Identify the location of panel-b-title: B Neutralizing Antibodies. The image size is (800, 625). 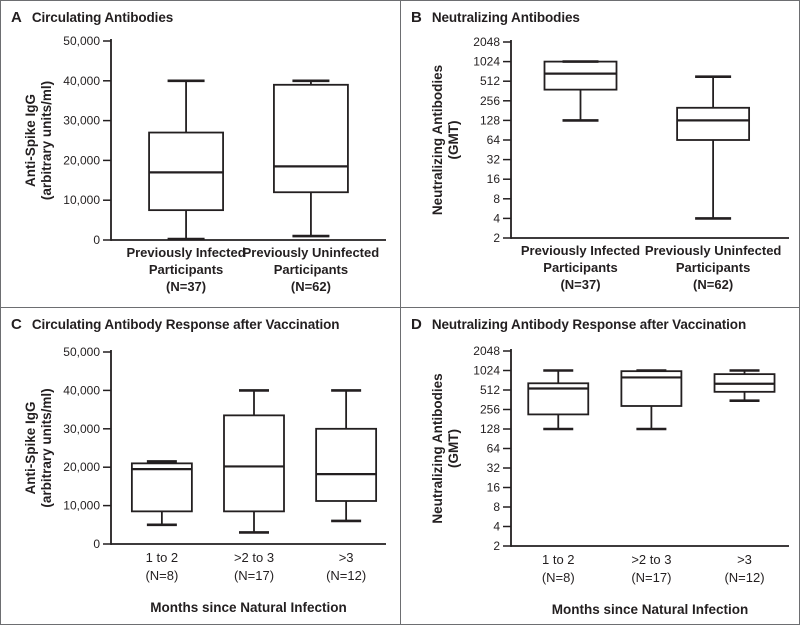
(495, 18).